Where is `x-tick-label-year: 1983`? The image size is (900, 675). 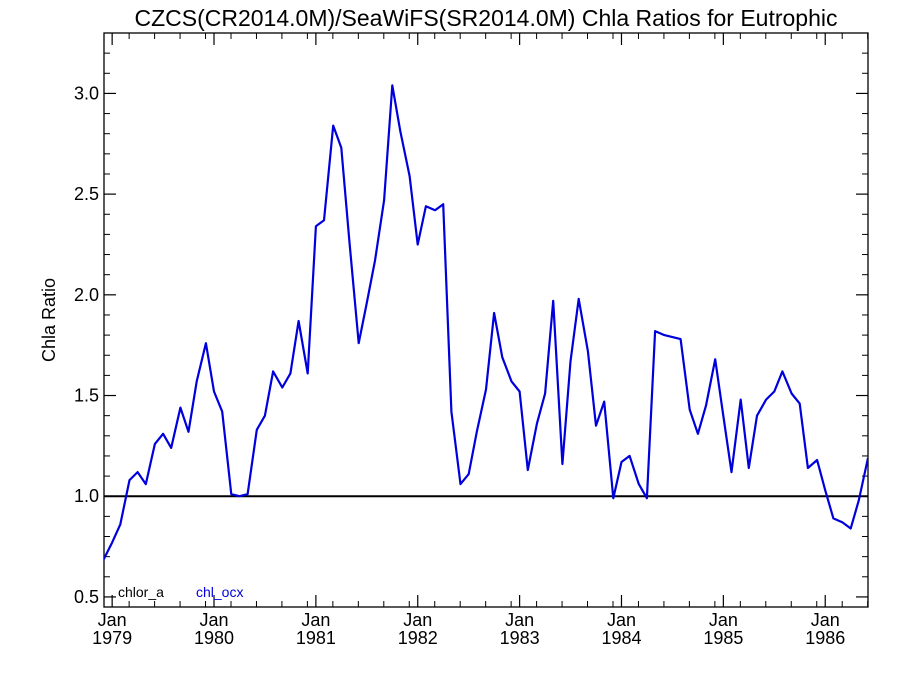
x-tick-label-year: 1983 is located at coordinates (520, 638).